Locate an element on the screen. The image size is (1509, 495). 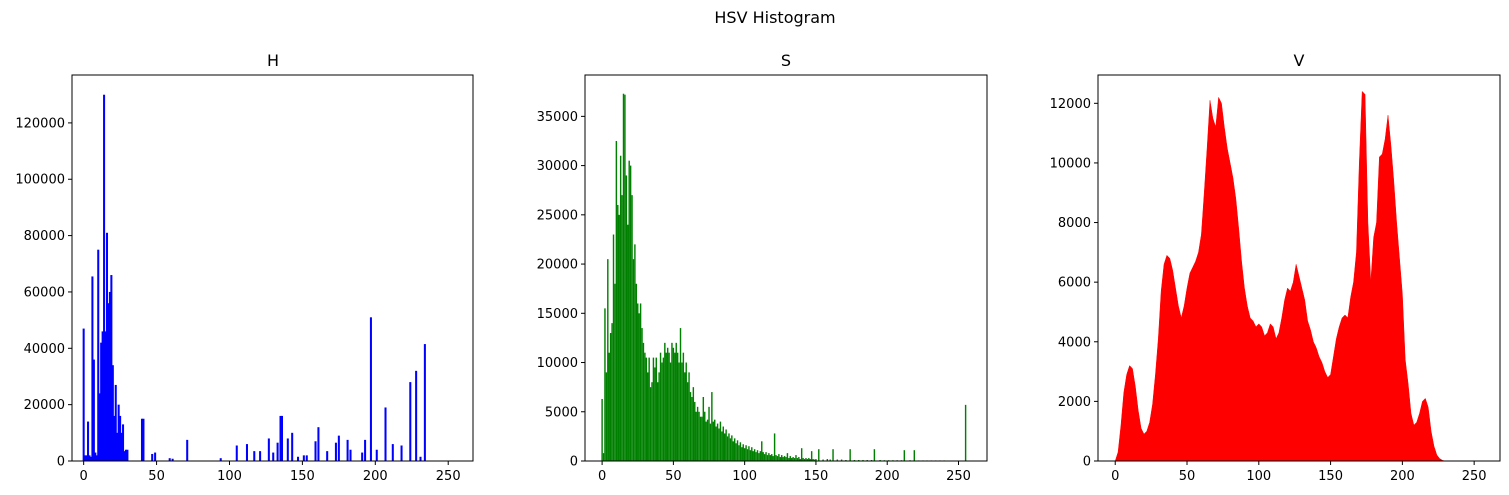
panel-s-y-tick-label: 0 is located at coordinates (574, 462).